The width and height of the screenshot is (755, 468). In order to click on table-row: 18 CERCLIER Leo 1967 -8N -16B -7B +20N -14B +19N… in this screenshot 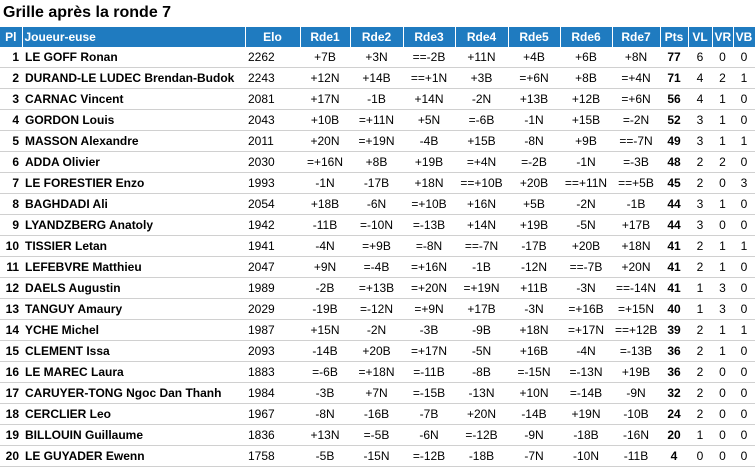, I will do `click(377, 414)`.